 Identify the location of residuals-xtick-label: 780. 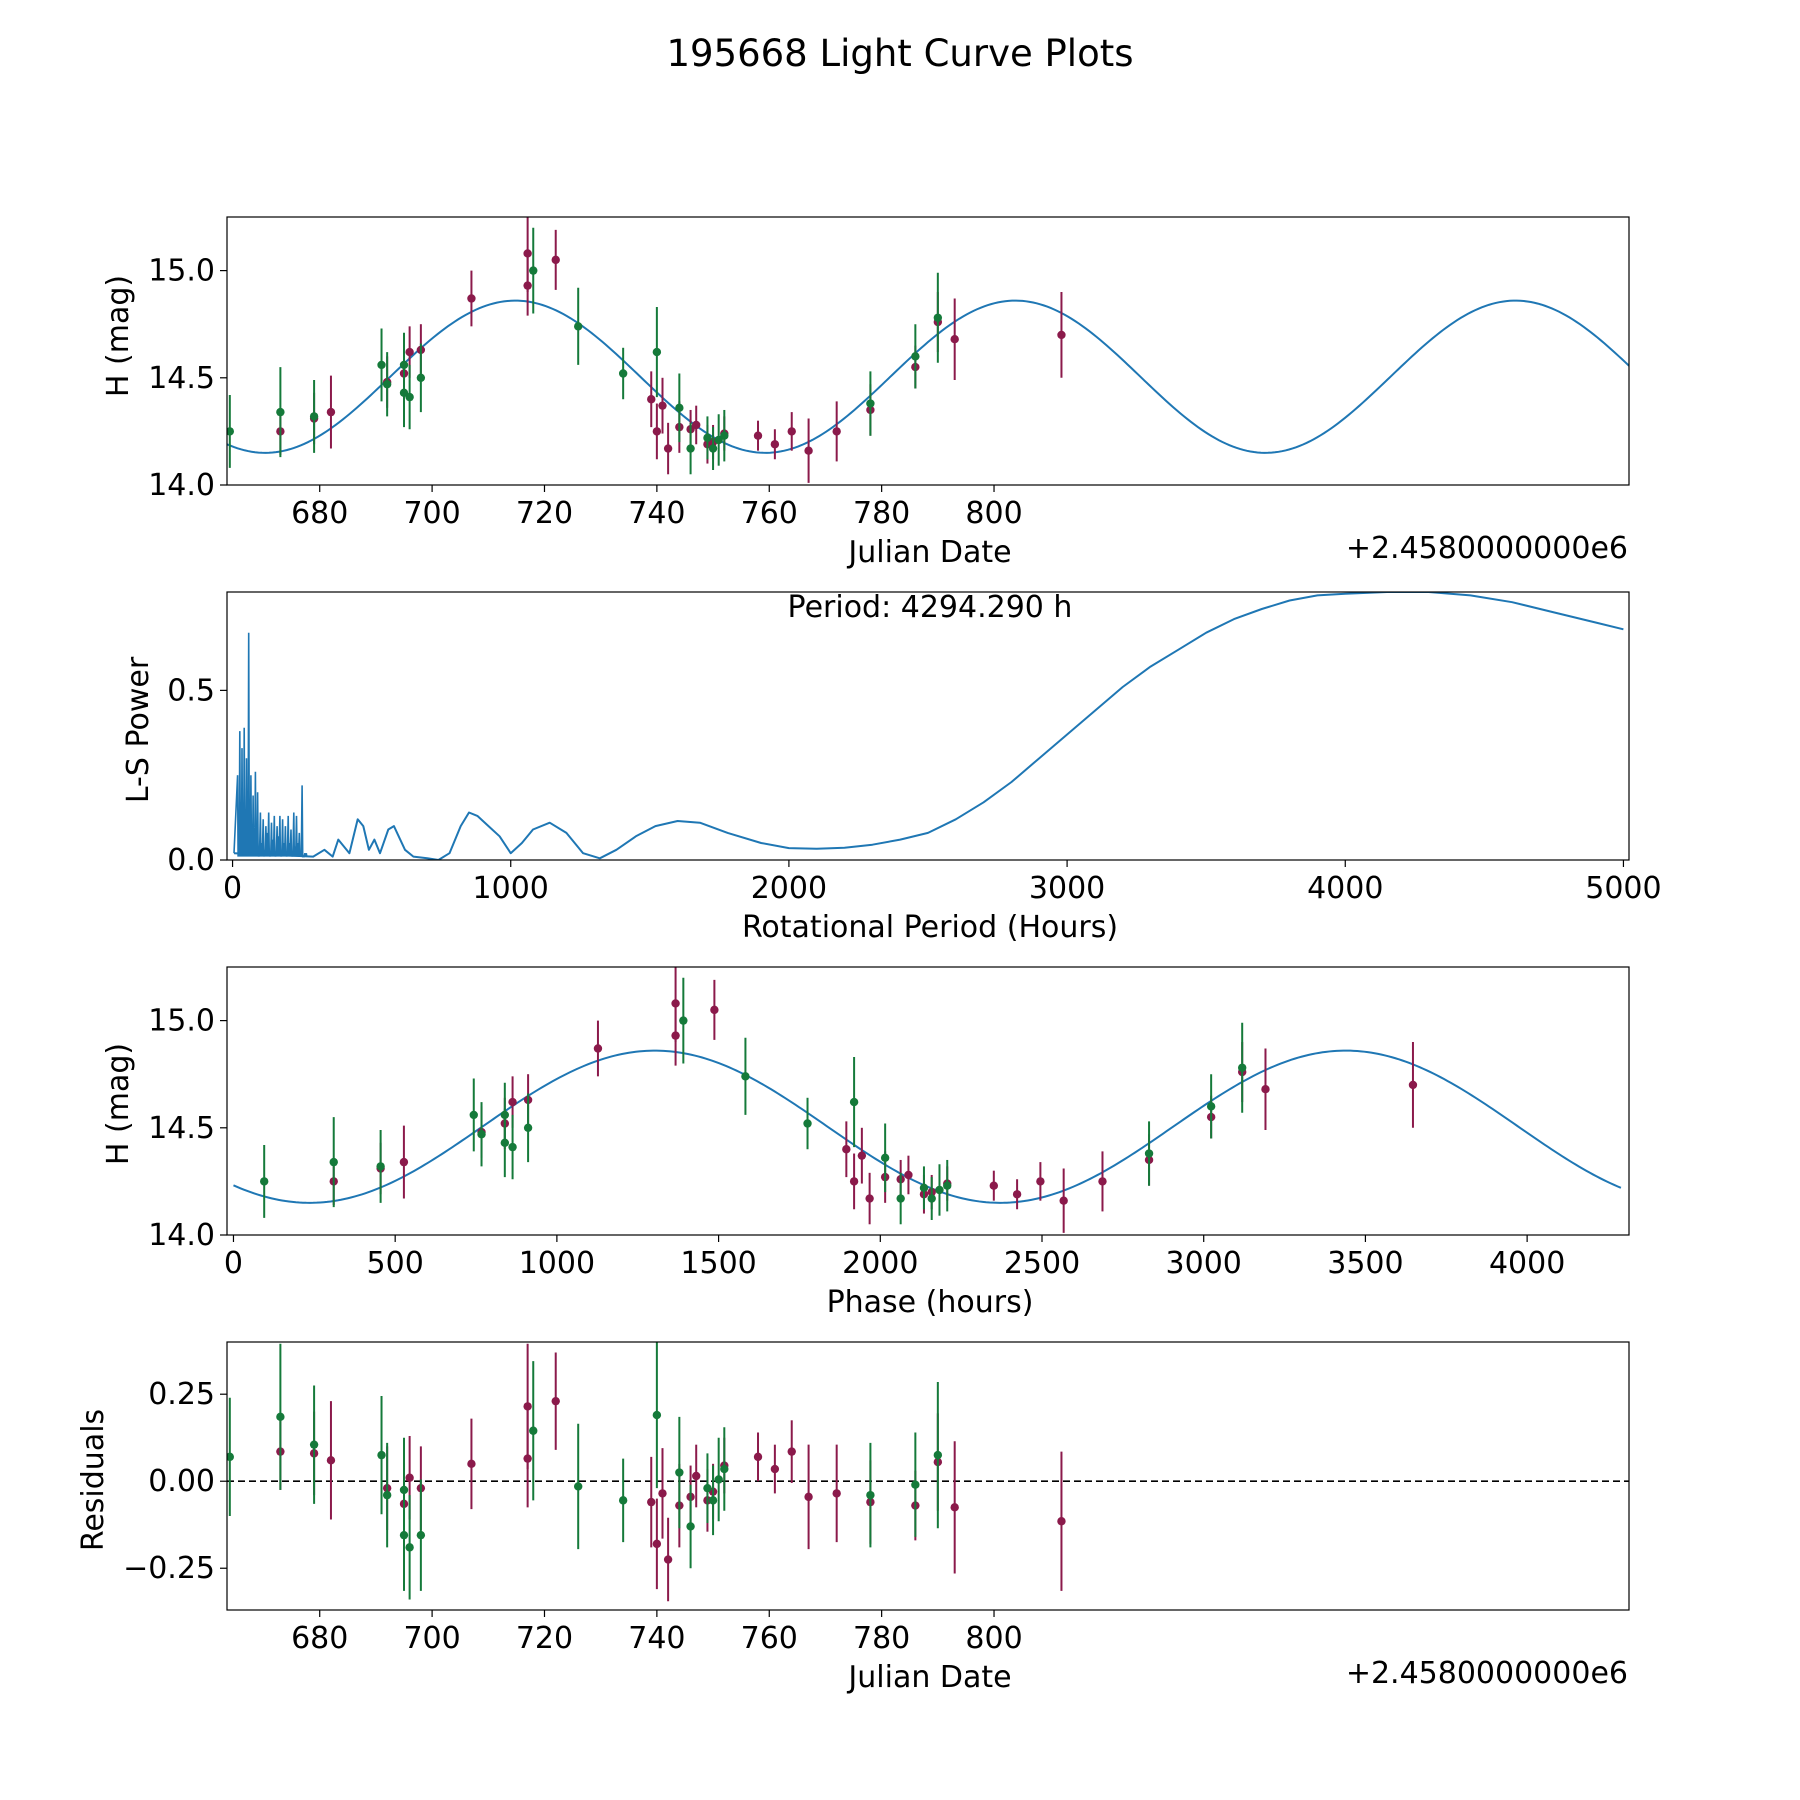
(881, 1638).